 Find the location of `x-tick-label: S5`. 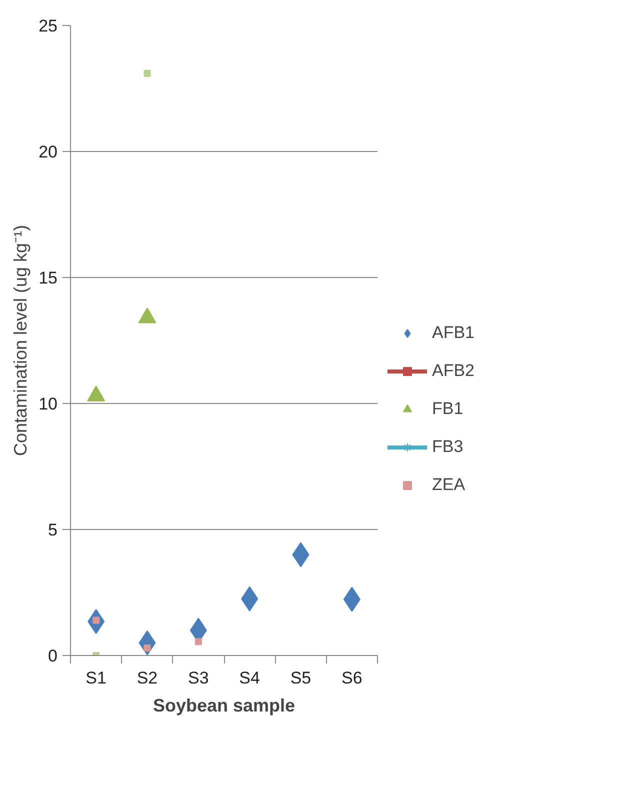

x-tick-label: S5 is located at coordinates (301, 678).